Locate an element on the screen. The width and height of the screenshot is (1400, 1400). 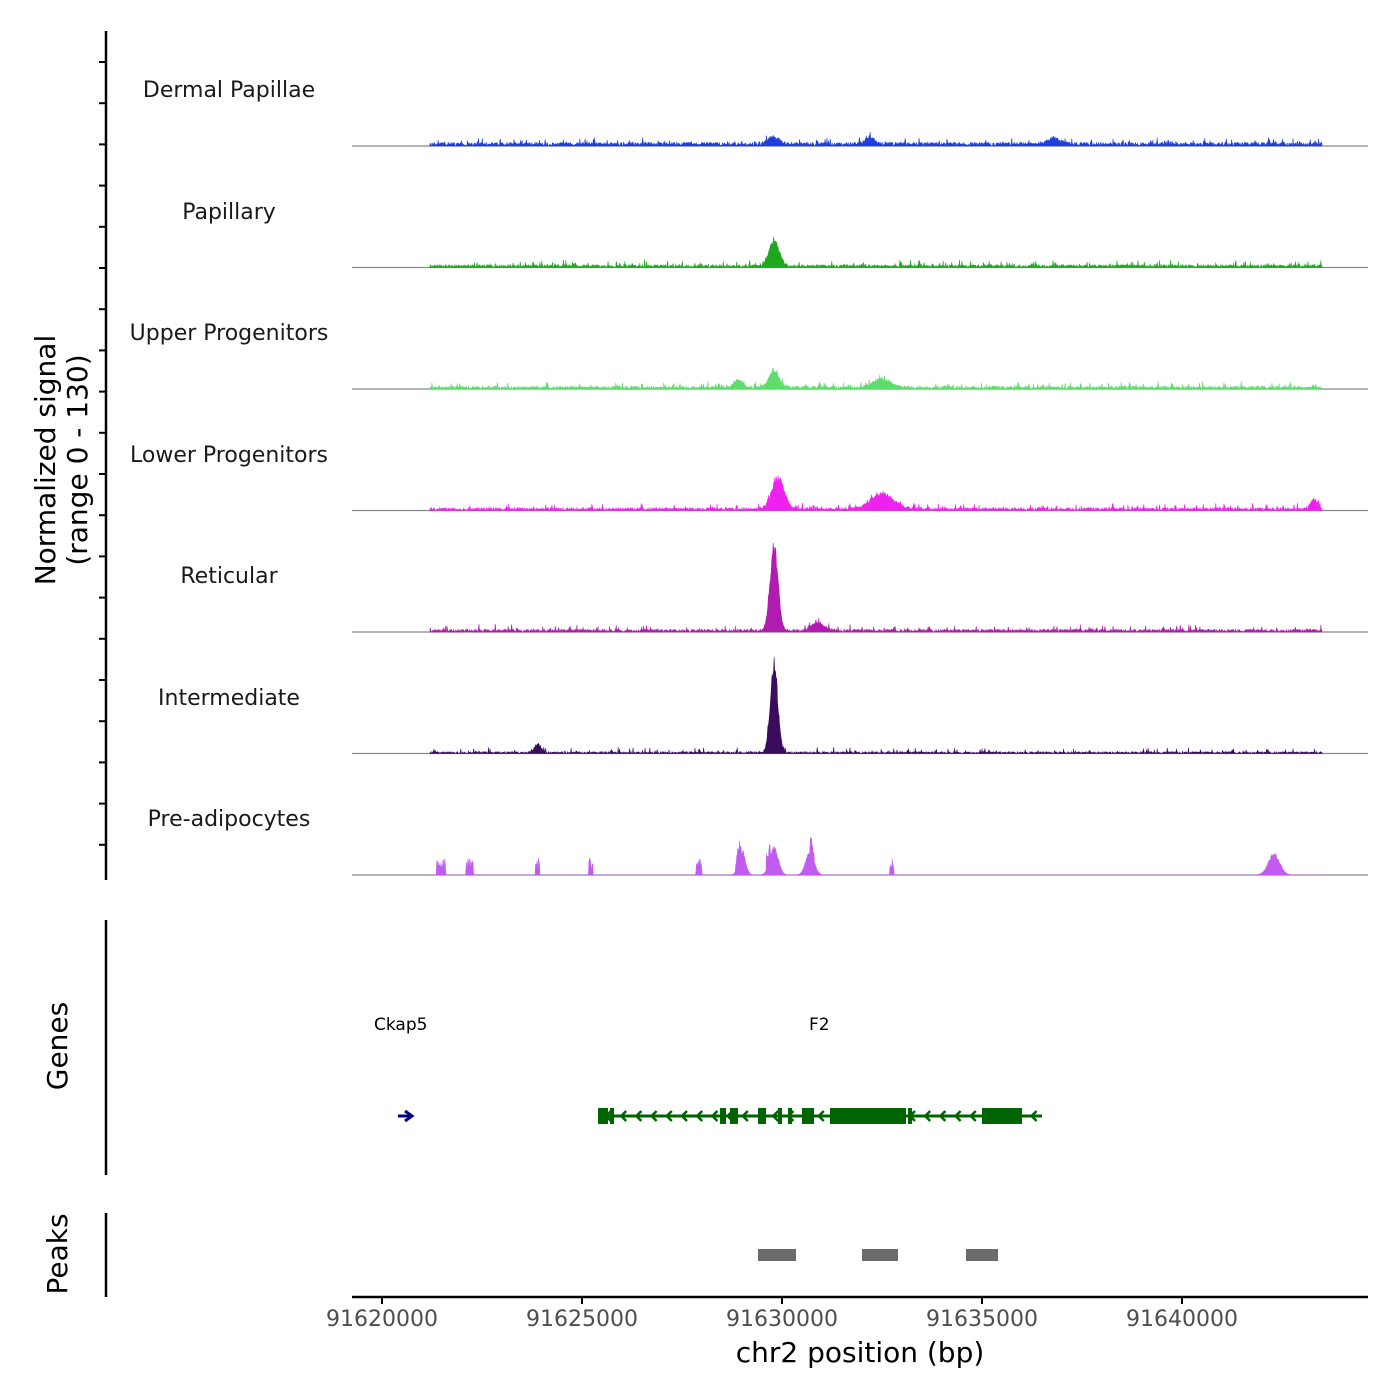
track-label: Papillary is located at coordinates (229, 212).